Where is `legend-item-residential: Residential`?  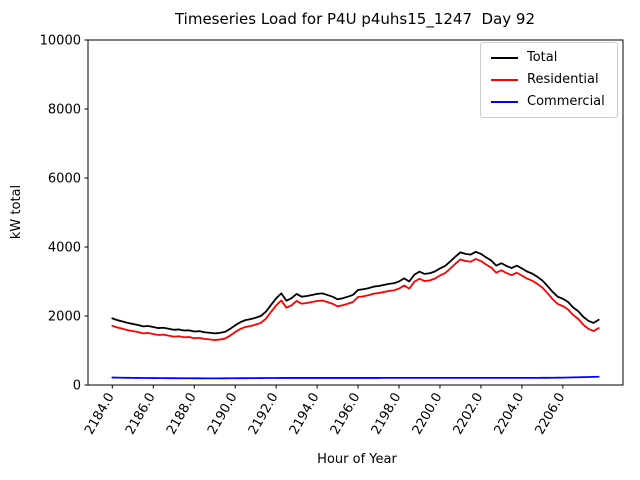
legend-item-residential: Residential is located at coordinates (550, 80).